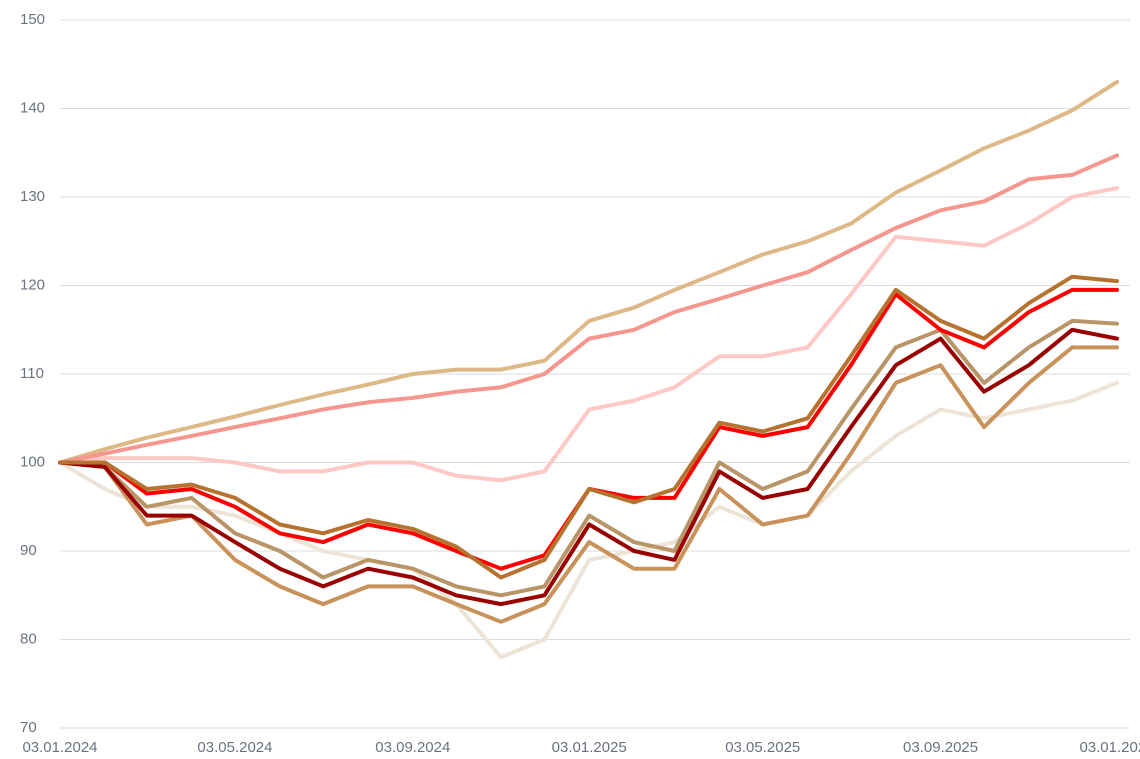 This screenshot has width=1140, height=759. I want to click on y-tick-label: 100, so click(32, 461).